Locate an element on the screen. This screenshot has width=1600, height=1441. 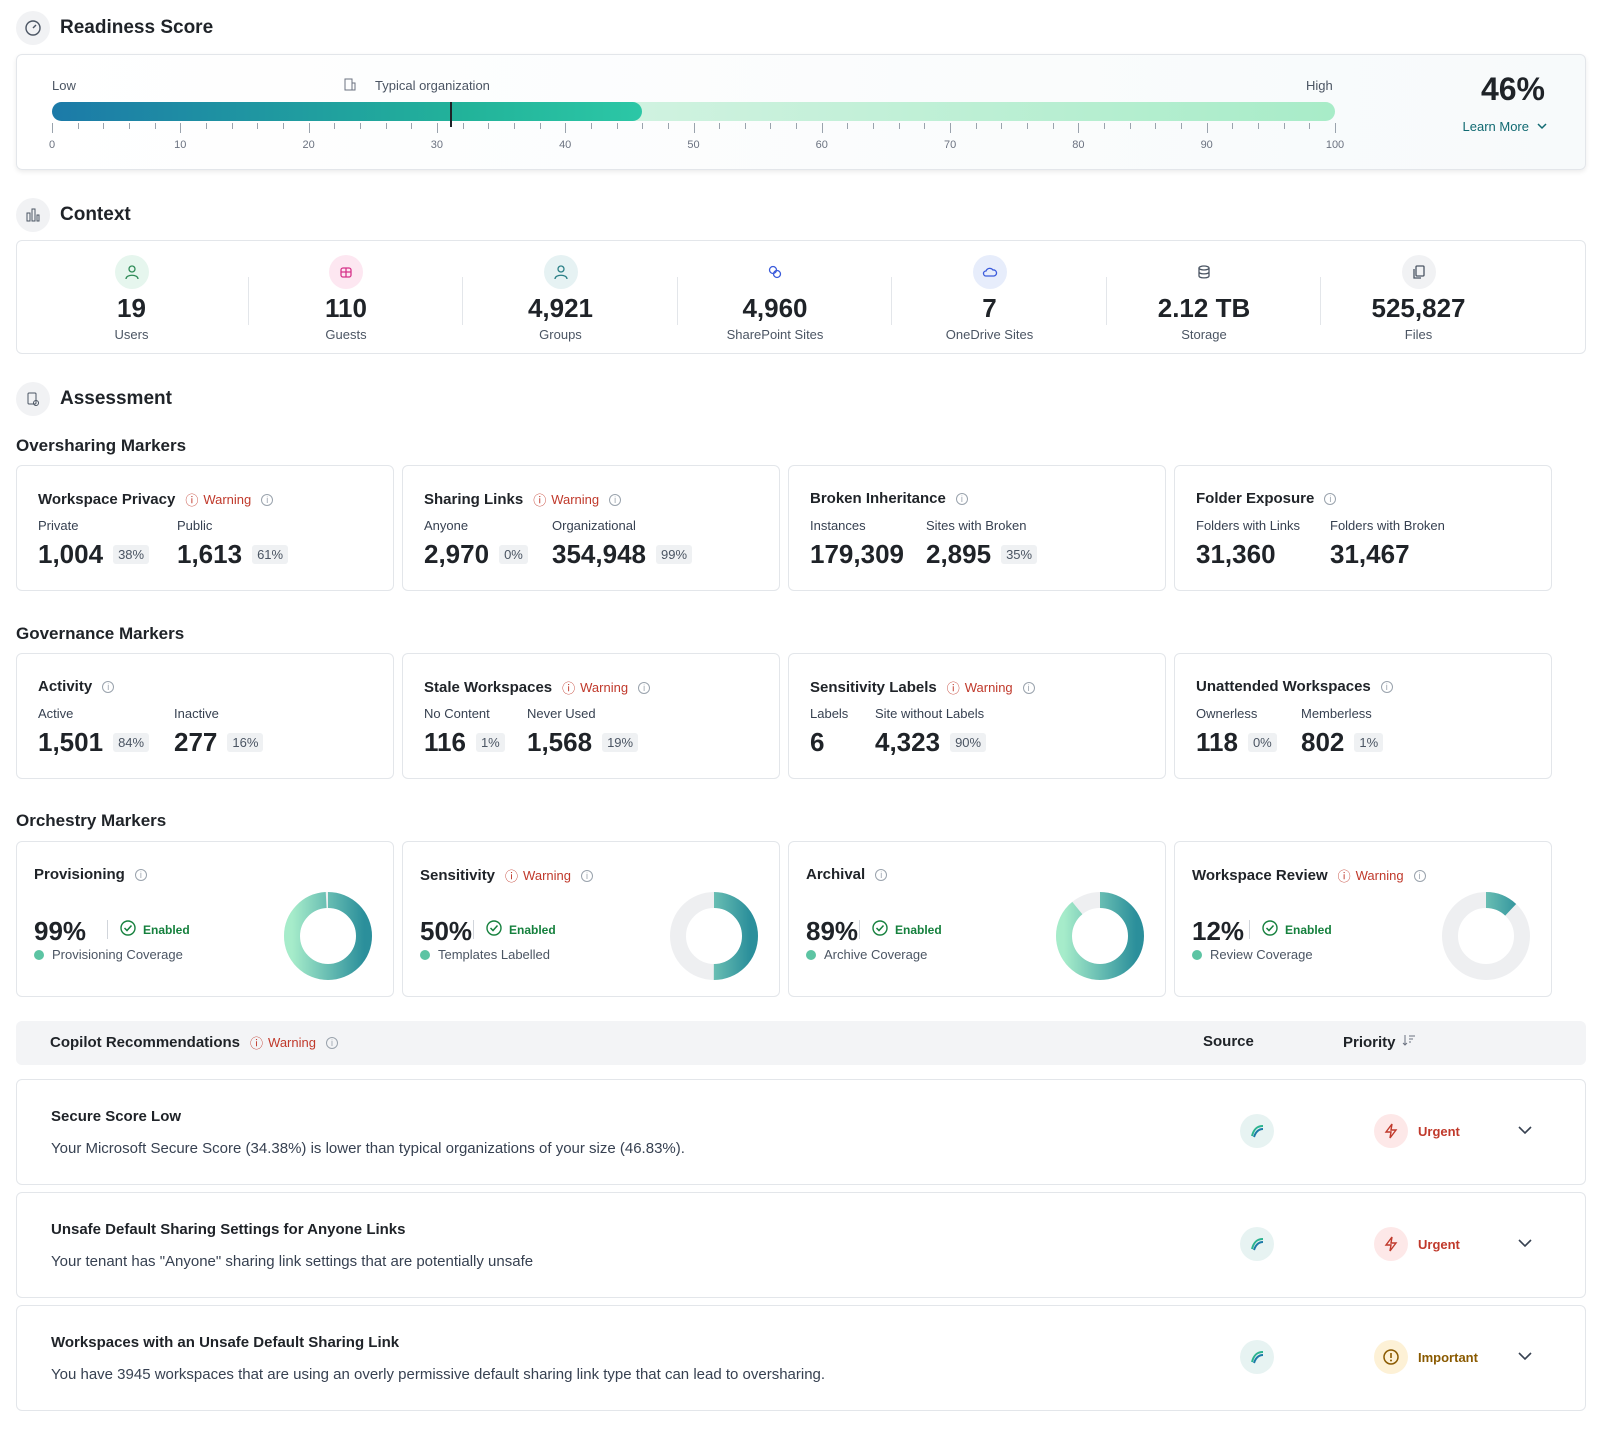
metric-label: No Content is located at coordinates (457, 713).